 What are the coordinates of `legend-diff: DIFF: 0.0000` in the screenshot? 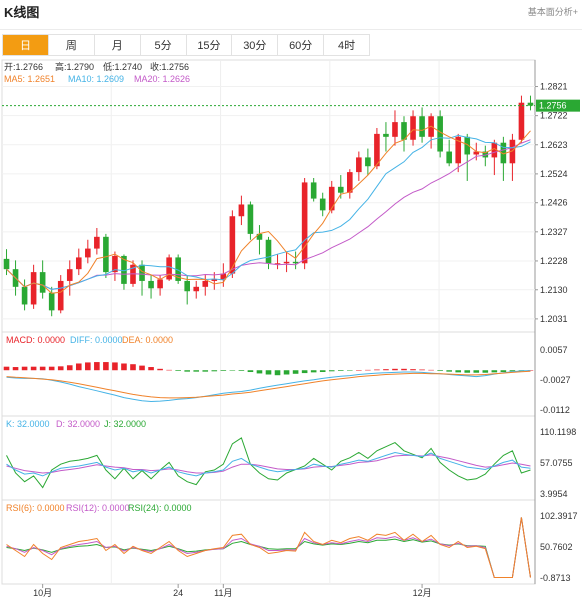 It's located at (96, 340).